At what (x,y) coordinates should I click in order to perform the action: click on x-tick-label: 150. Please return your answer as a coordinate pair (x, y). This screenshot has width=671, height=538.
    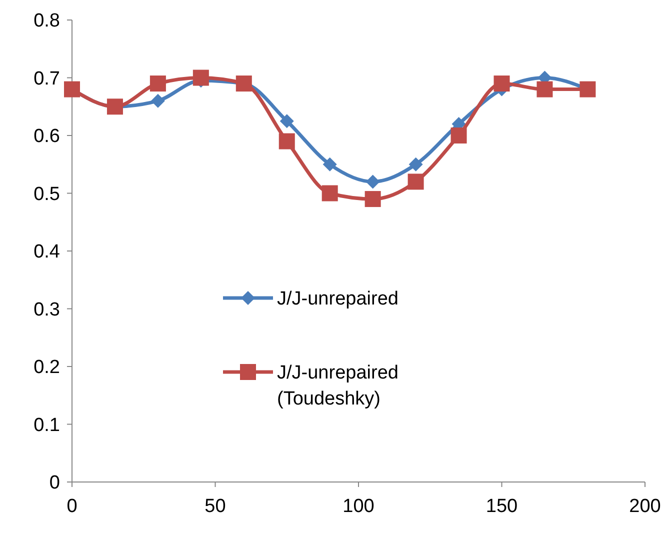
    Looking at the image, I should click on (502, 506).